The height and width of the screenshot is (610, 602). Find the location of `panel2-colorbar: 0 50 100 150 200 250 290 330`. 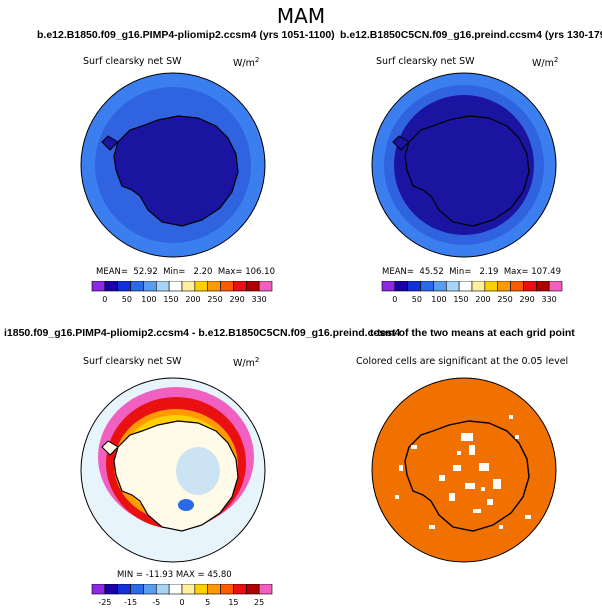

panel2-colorbar: 0 50 100 150 200 250 290 330 is located at coordinates (472, 292).